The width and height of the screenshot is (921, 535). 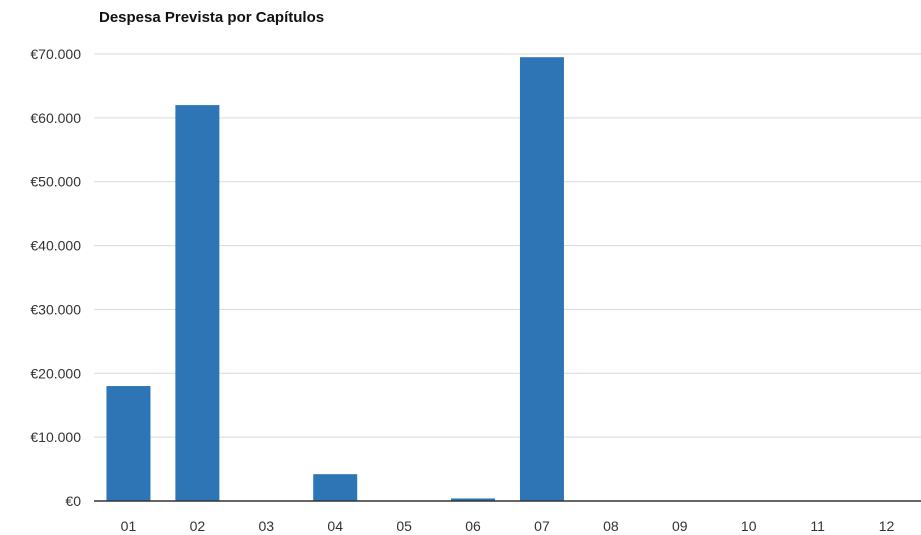 What do you see at coordinates (267, 526) in the screenshot?
I see `x-tick-label: 03` at bounding box center [267, 526].